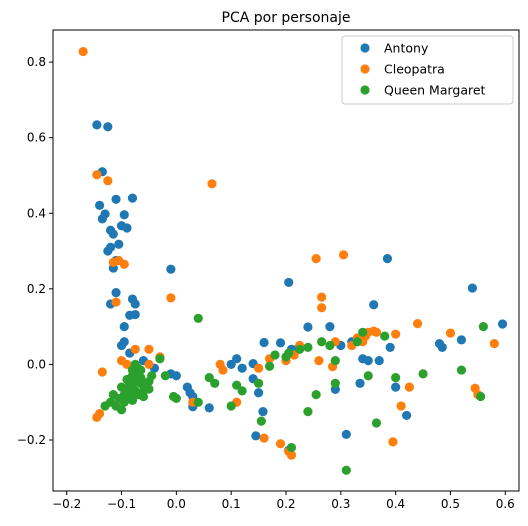  Describe the element at coordinates (505, 504) in the screenshot. I see `x-tick-label: 0.6` at that location.